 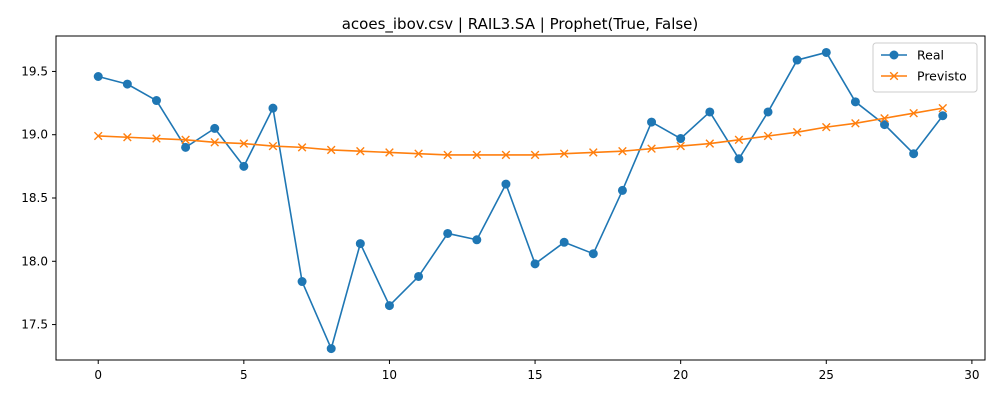 What do you see at coordinates (244, 375) in the screenshot?
I see `x-tick-label: 5` at bounding box center [244, 375].